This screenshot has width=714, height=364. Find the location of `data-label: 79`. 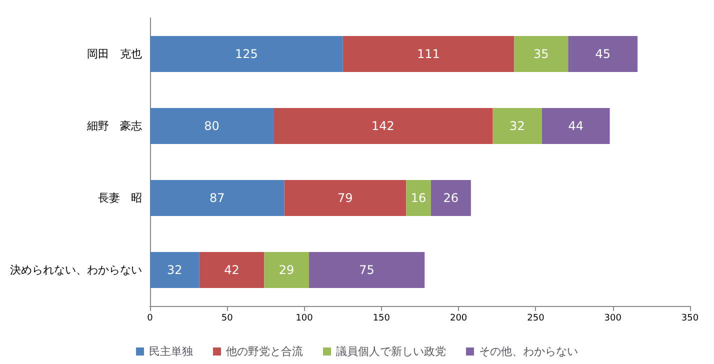

data-label: 79 is located at coordinates (345, 198).